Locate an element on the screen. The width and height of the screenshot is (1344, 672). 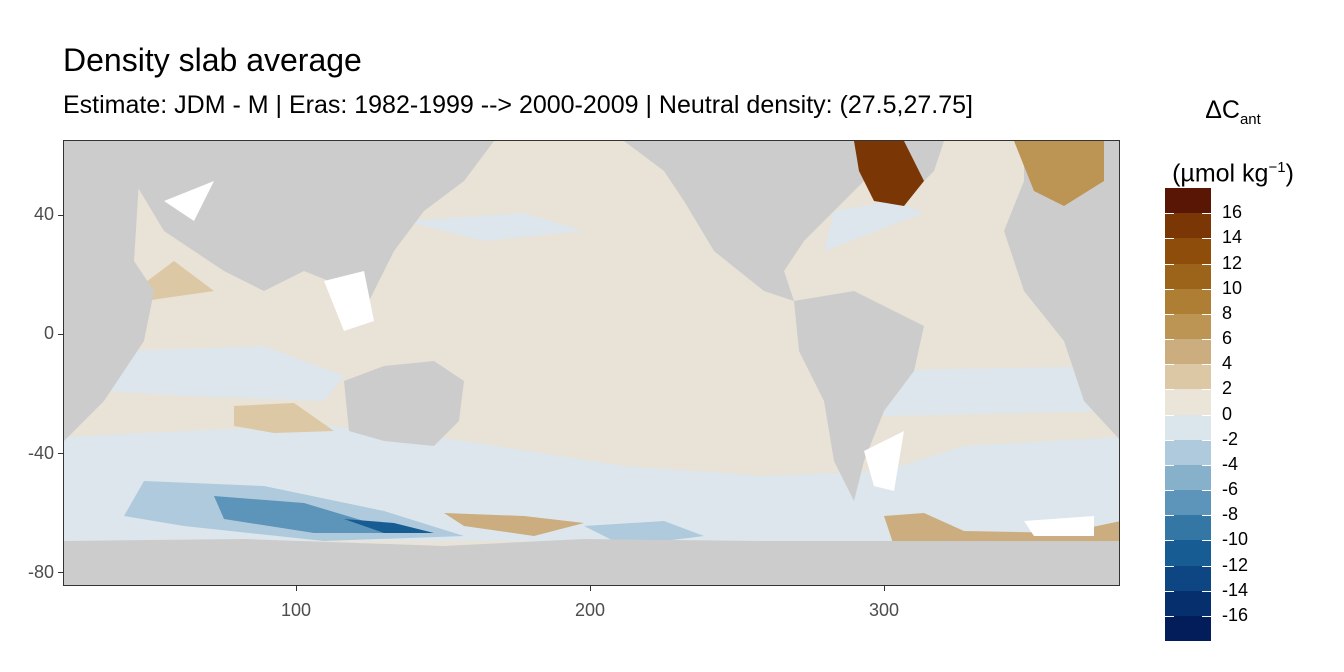
australia-land is located at coordinates (404, 403).